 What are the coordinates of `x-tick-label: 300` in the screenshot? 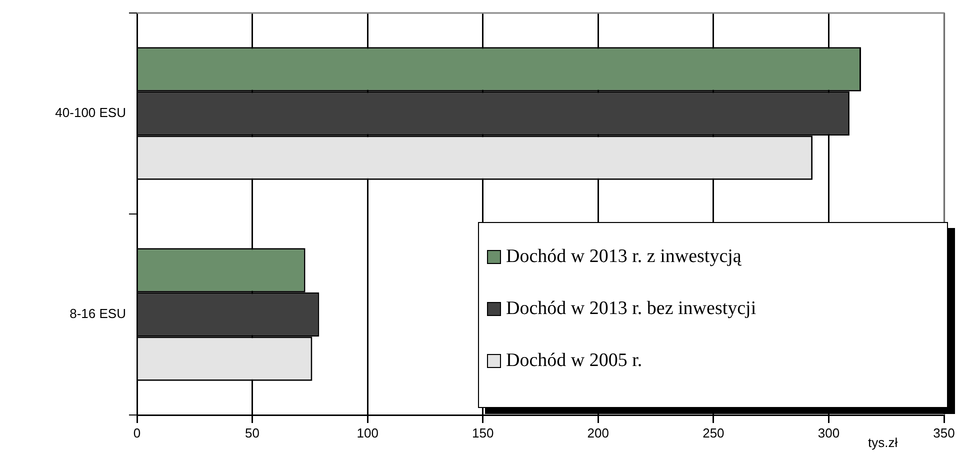 It's located at (829, 432).